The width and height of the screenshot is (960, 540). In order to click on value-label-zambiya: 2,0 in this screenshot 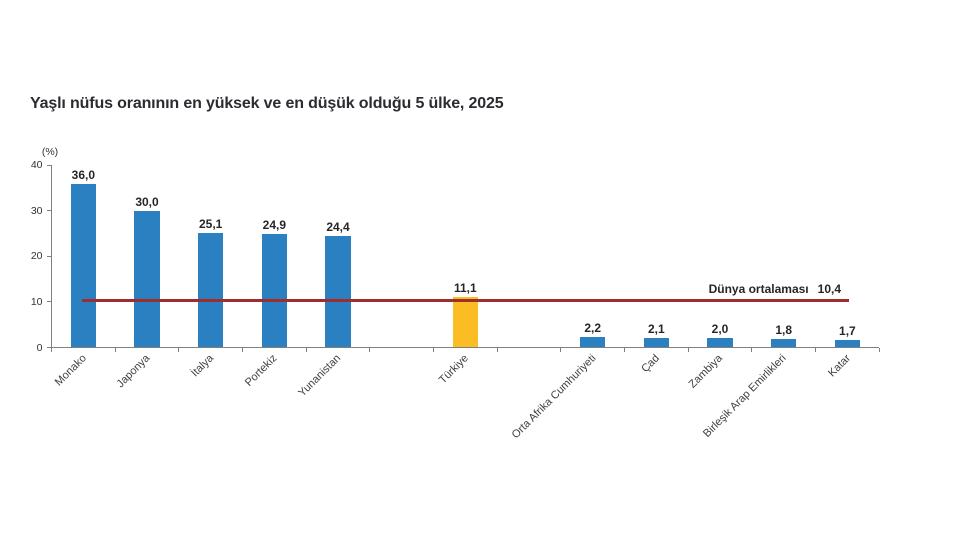, I will do `click(720, 329)`.